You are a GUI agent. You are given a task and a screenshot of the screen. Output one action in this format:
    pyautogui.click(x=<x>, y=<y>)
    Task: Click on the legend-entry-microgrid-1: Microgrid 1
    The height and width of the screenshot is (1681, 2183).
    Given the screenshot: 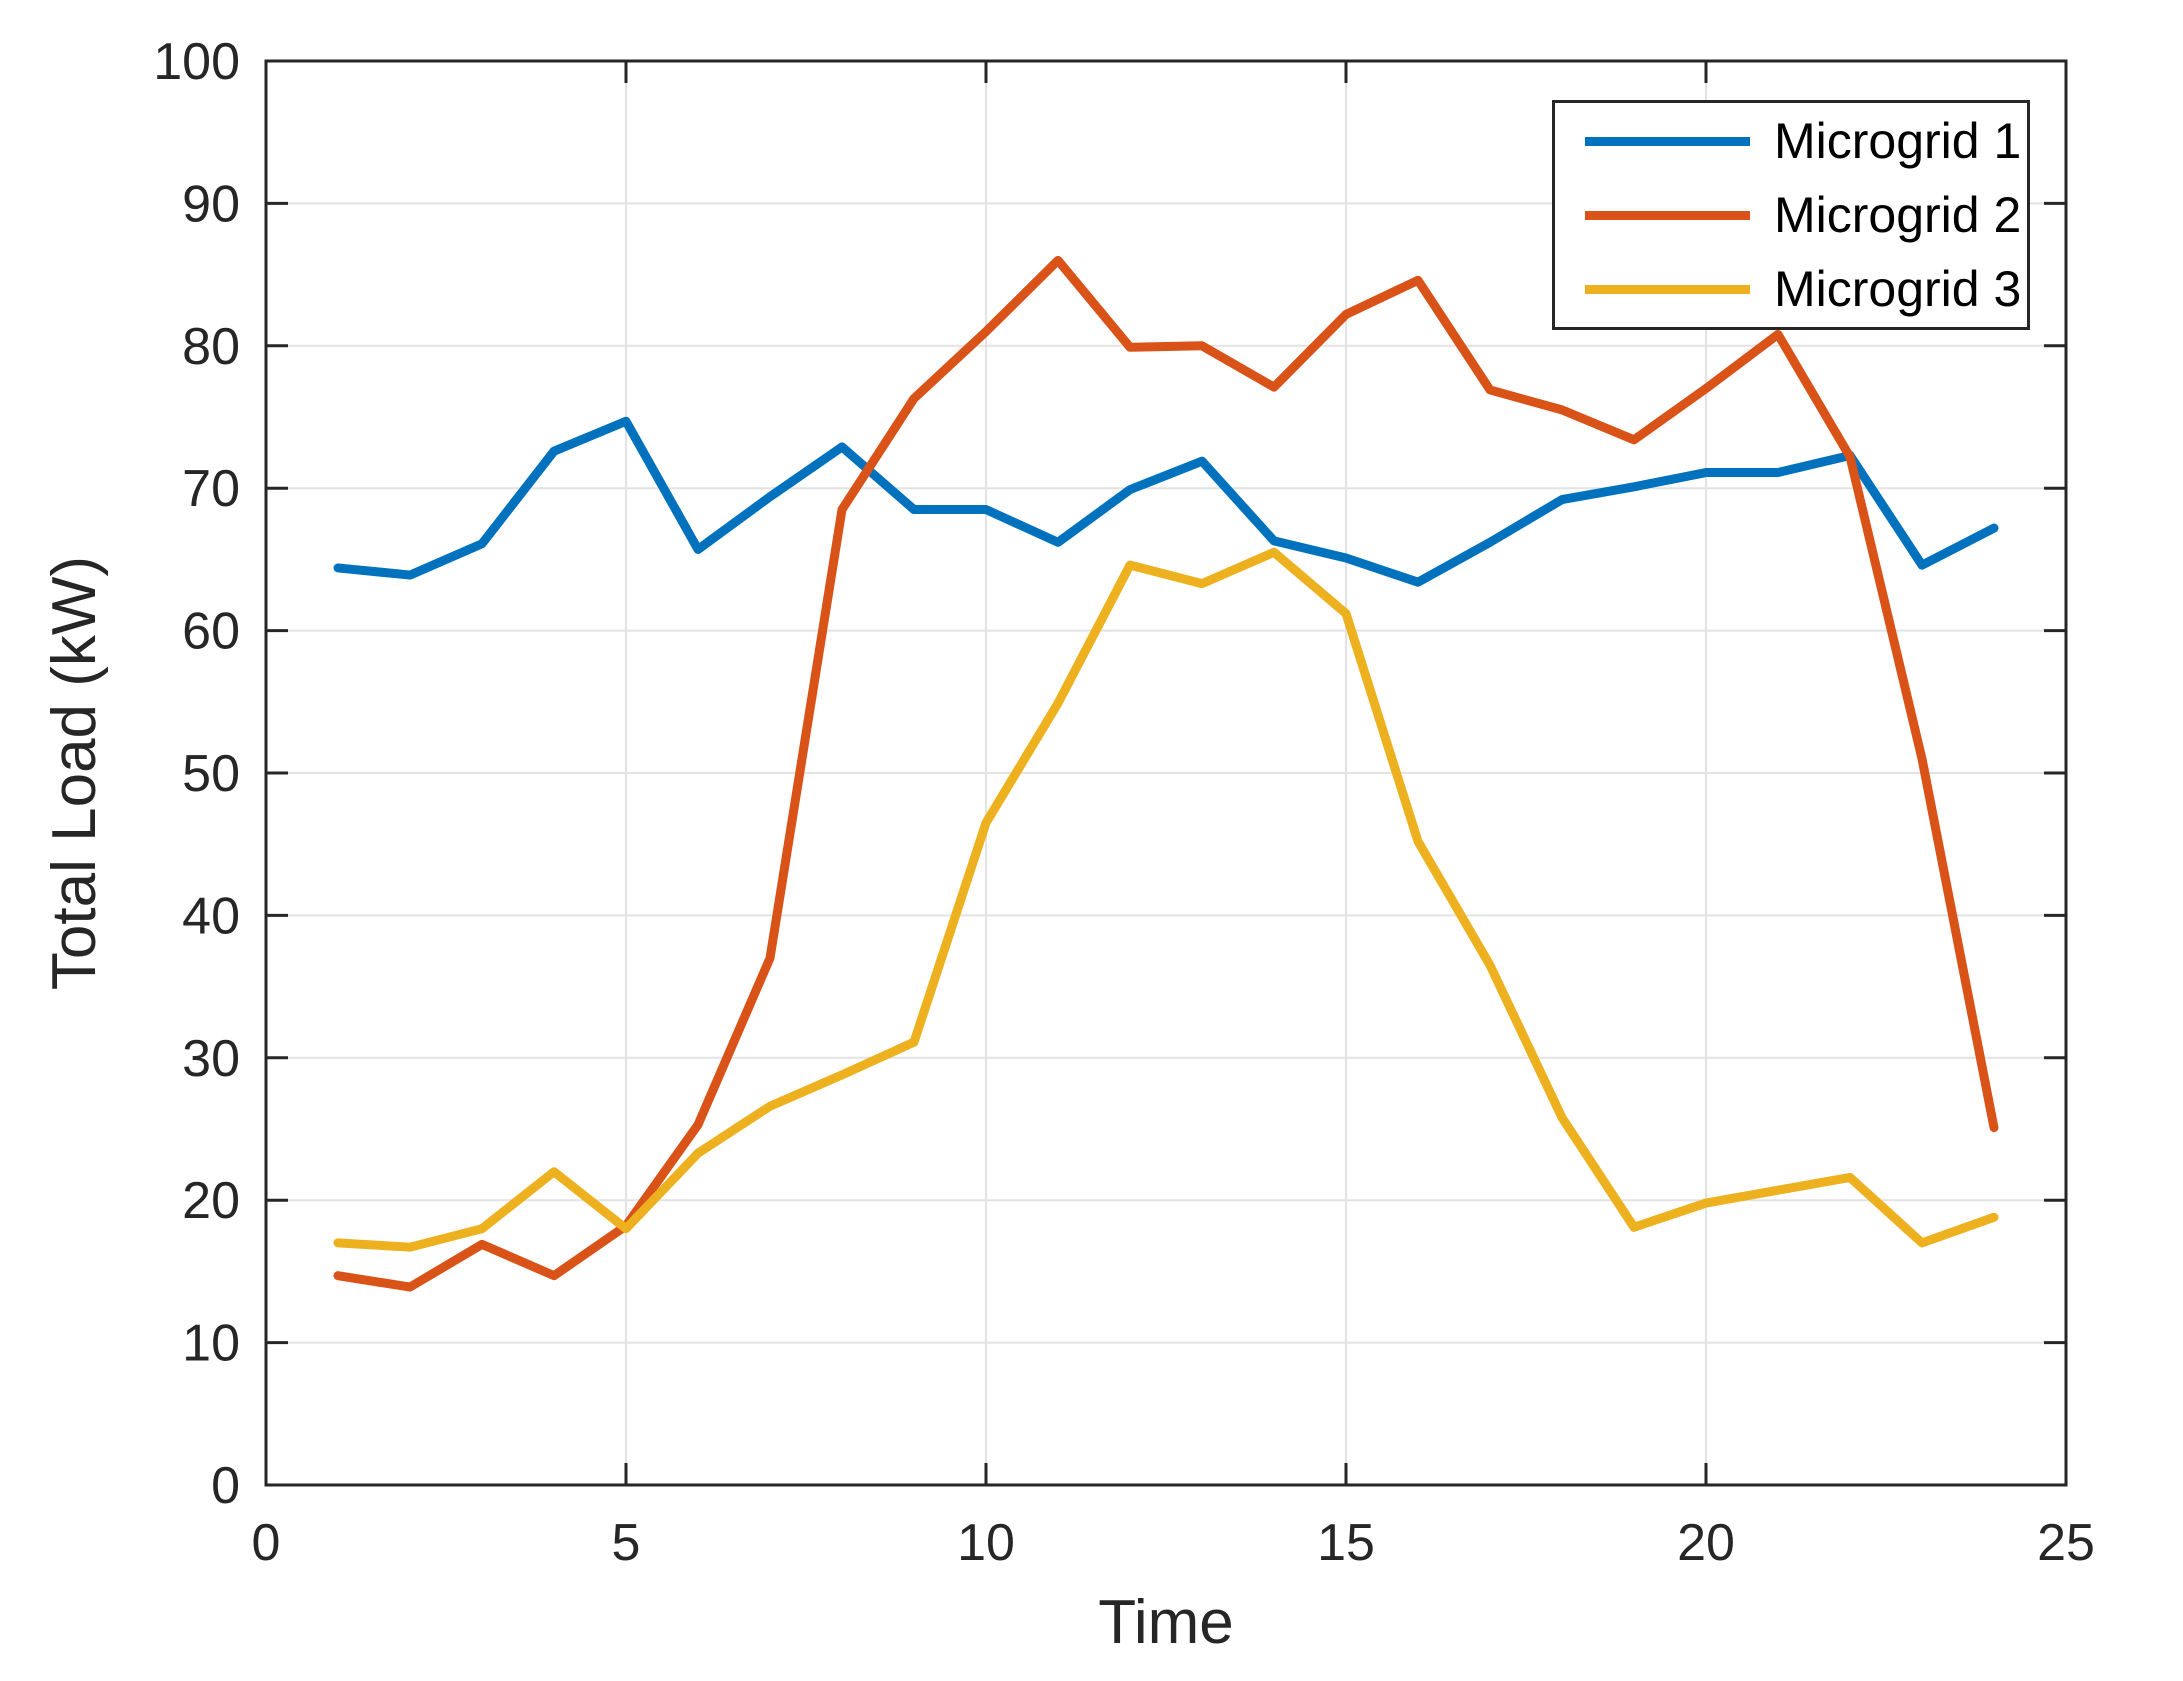 What is the action you would take?
    pyautogui.click(x=1806, y=141)
    